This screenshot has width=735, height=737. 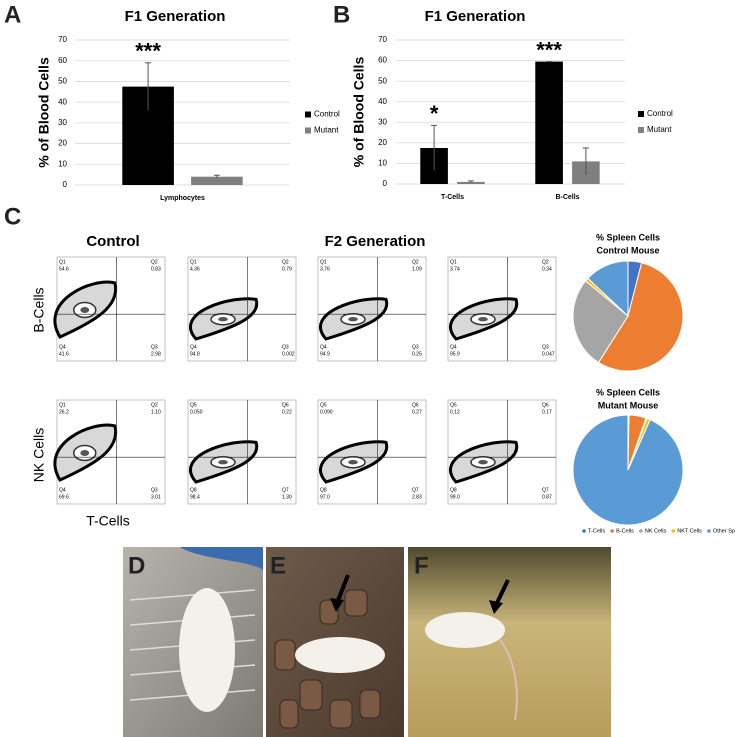 I want to click on quadrant-value: 0.34, so click(x=547, y=269).